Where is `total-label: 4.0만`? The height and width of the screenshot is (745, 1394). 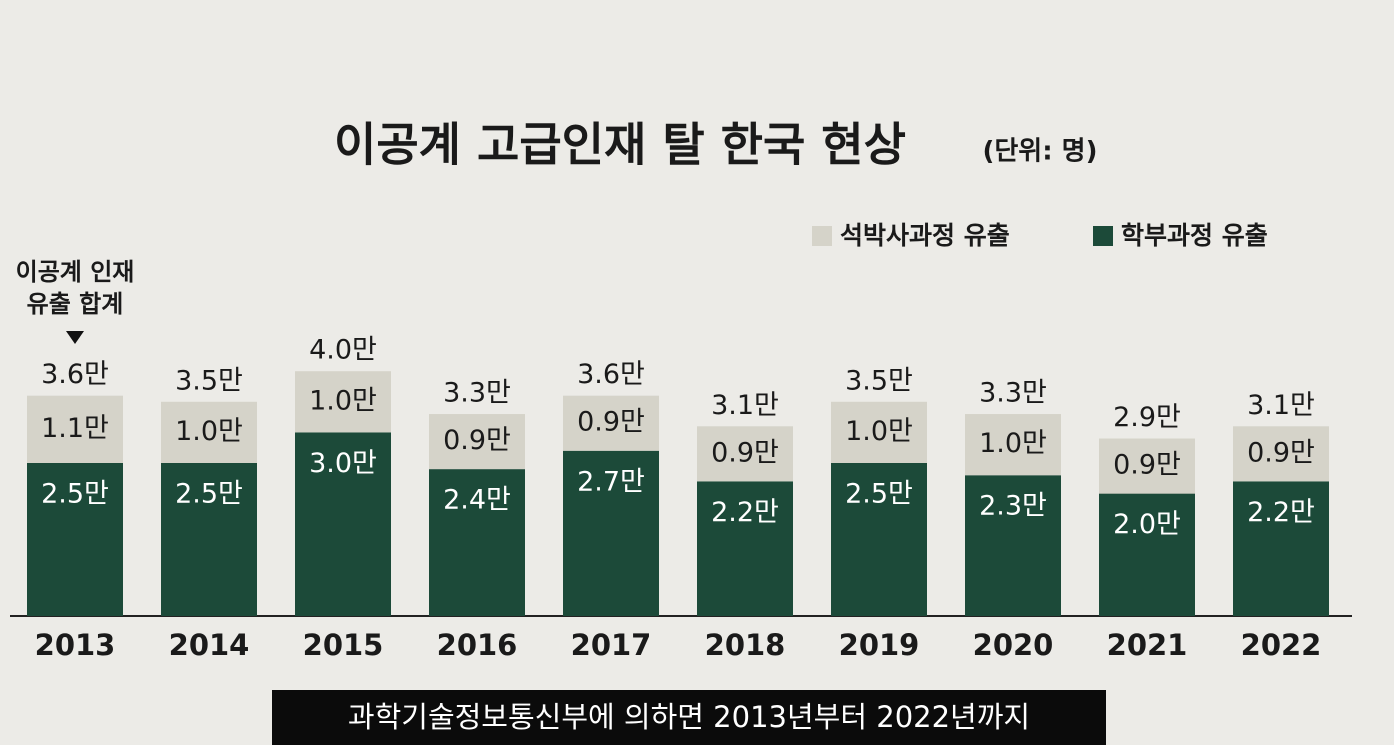
total-label: 4.0만 is located at coordinates (343, 350).